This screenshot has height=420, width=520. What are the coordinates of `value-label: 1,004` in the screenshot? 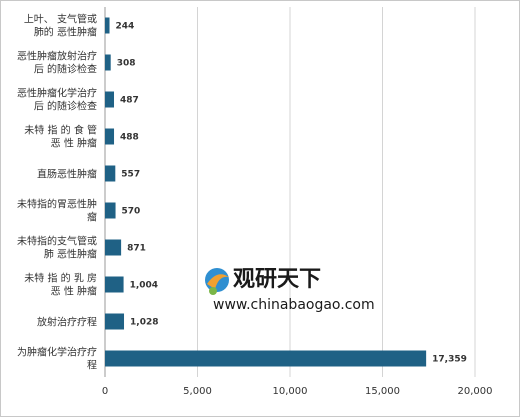 It's located at (144, 286).